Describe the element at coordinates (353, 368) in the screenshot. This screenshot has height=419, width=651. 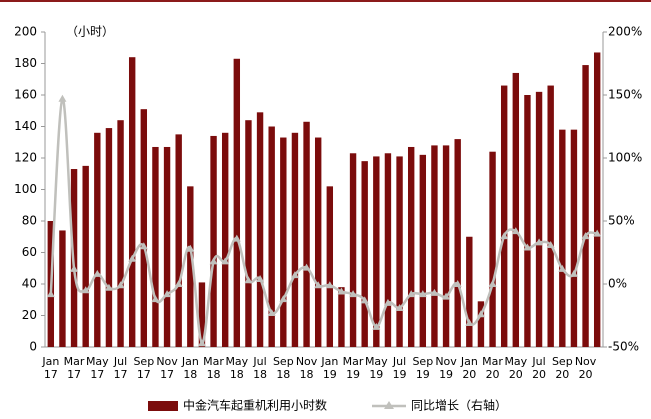
I see `x-tick-label: Mar 19` at that location.